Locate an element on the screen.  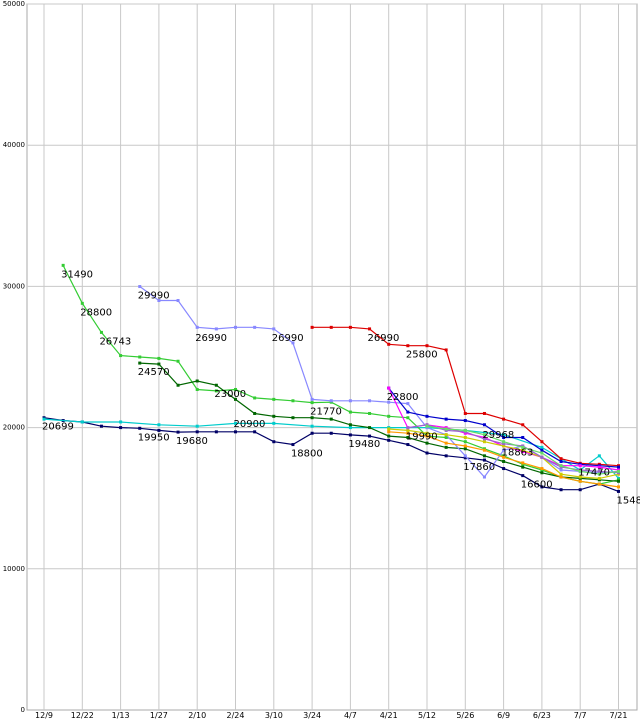
data-label: 16600 is located at coordinates (537, 485).